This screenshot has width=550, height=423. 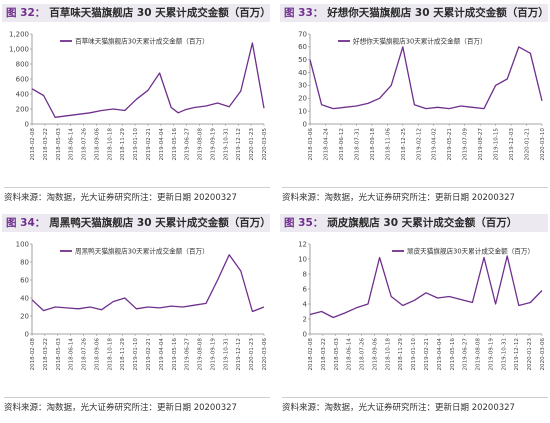 What do you see at coordinates (22, 94) in the screenshot?
I see `y-tick-label: 400` at bounding box center [22, 94].